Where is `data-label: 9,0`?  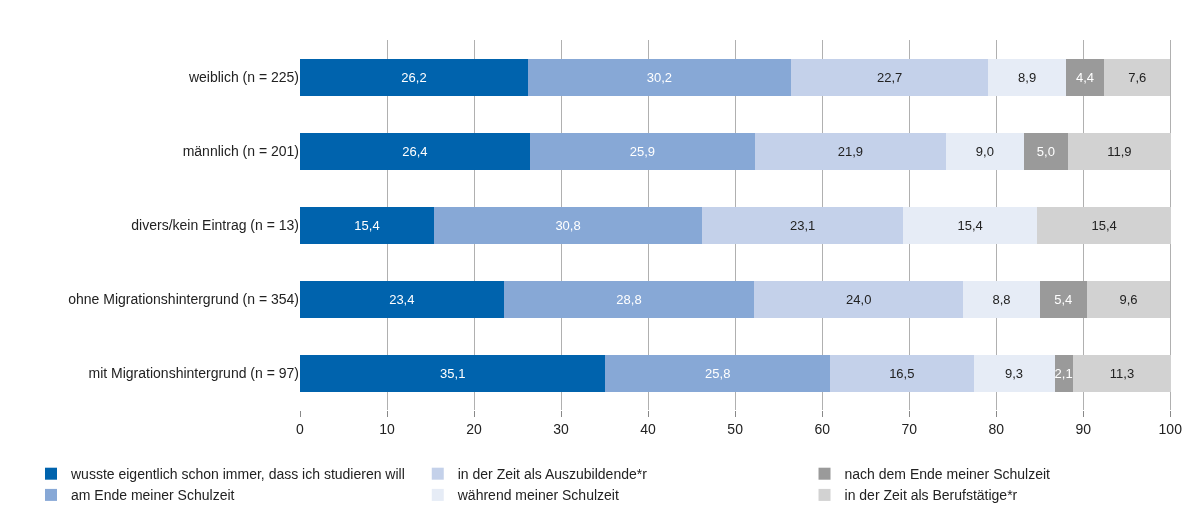
data-label: 9,0 is located at coordinates (984, 151).